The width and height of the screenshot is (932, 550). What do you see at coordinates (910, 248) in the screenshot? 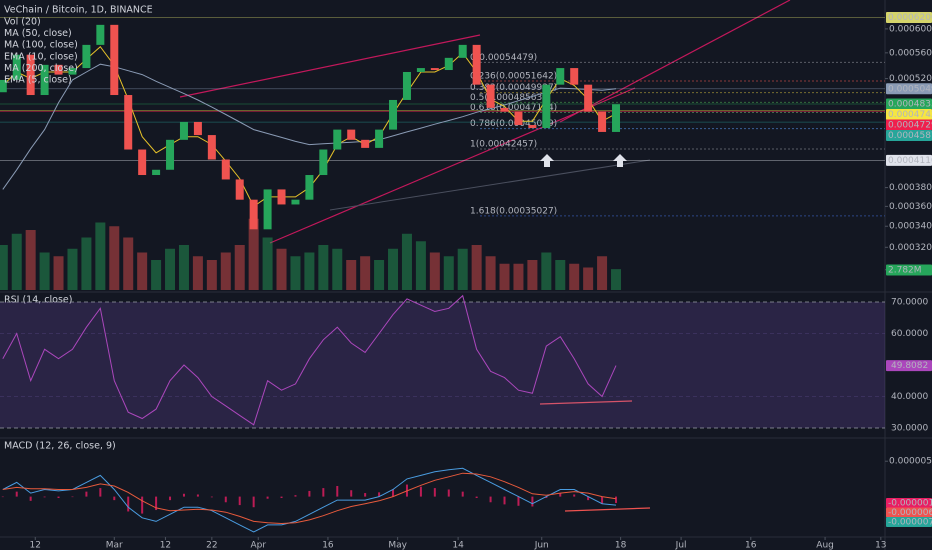
I see `y-tick-label: 0.00032000` at bounding box center [910, 248].